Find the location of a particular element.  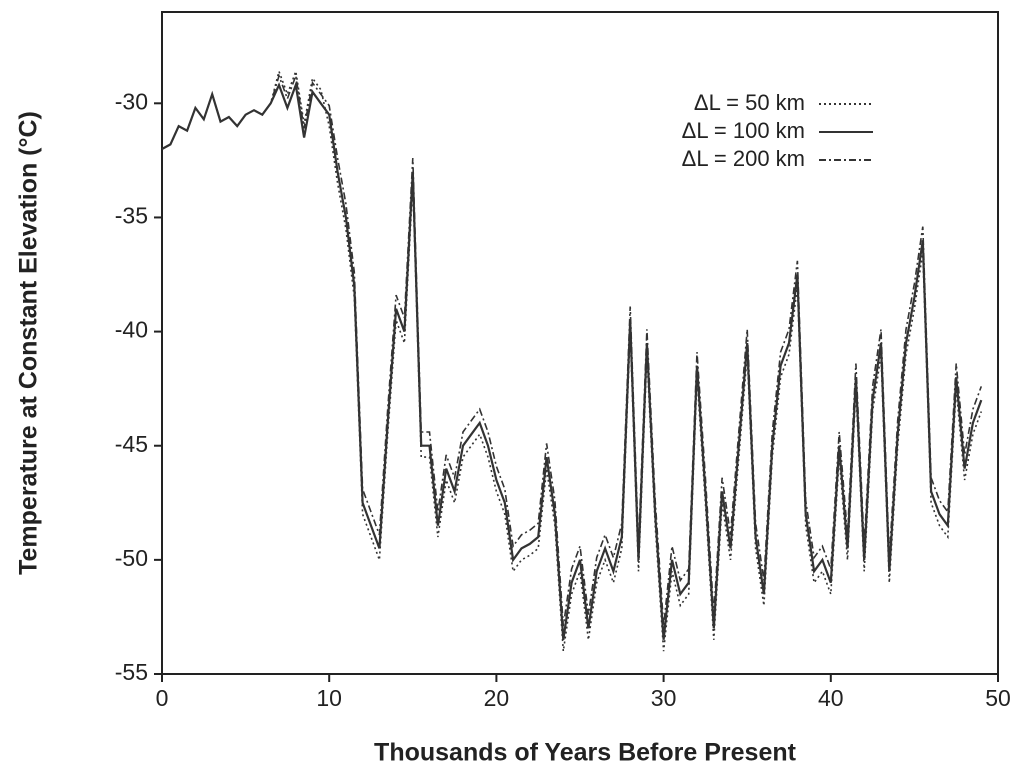

legend-label: ΔL = 50 km is located at coordinates (749, 102).